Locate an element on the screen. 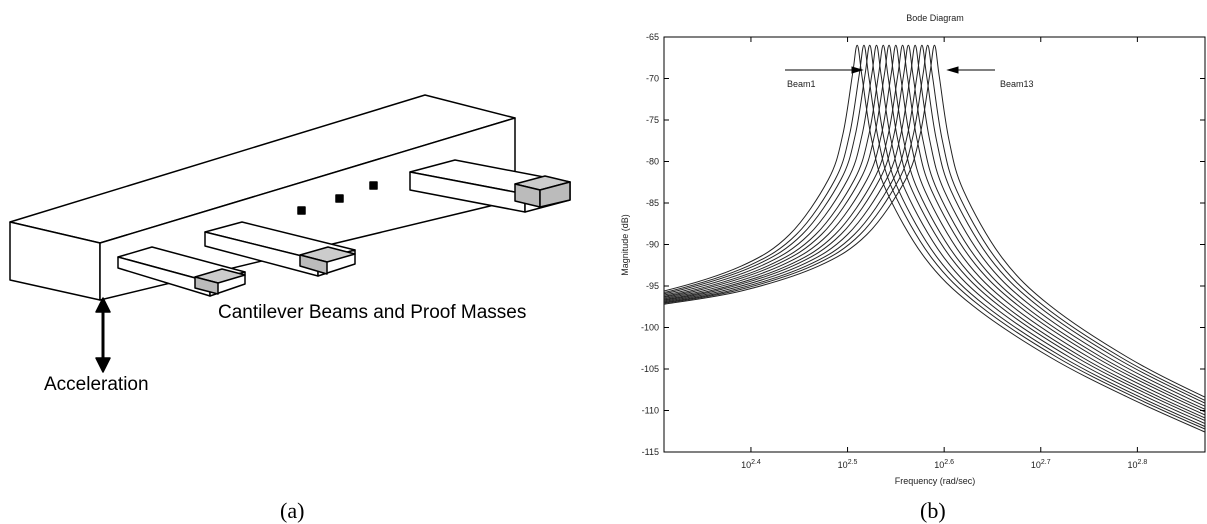 The image size is (1207, 524). y-tick-label: -115 is located at coordinates (650, 452).